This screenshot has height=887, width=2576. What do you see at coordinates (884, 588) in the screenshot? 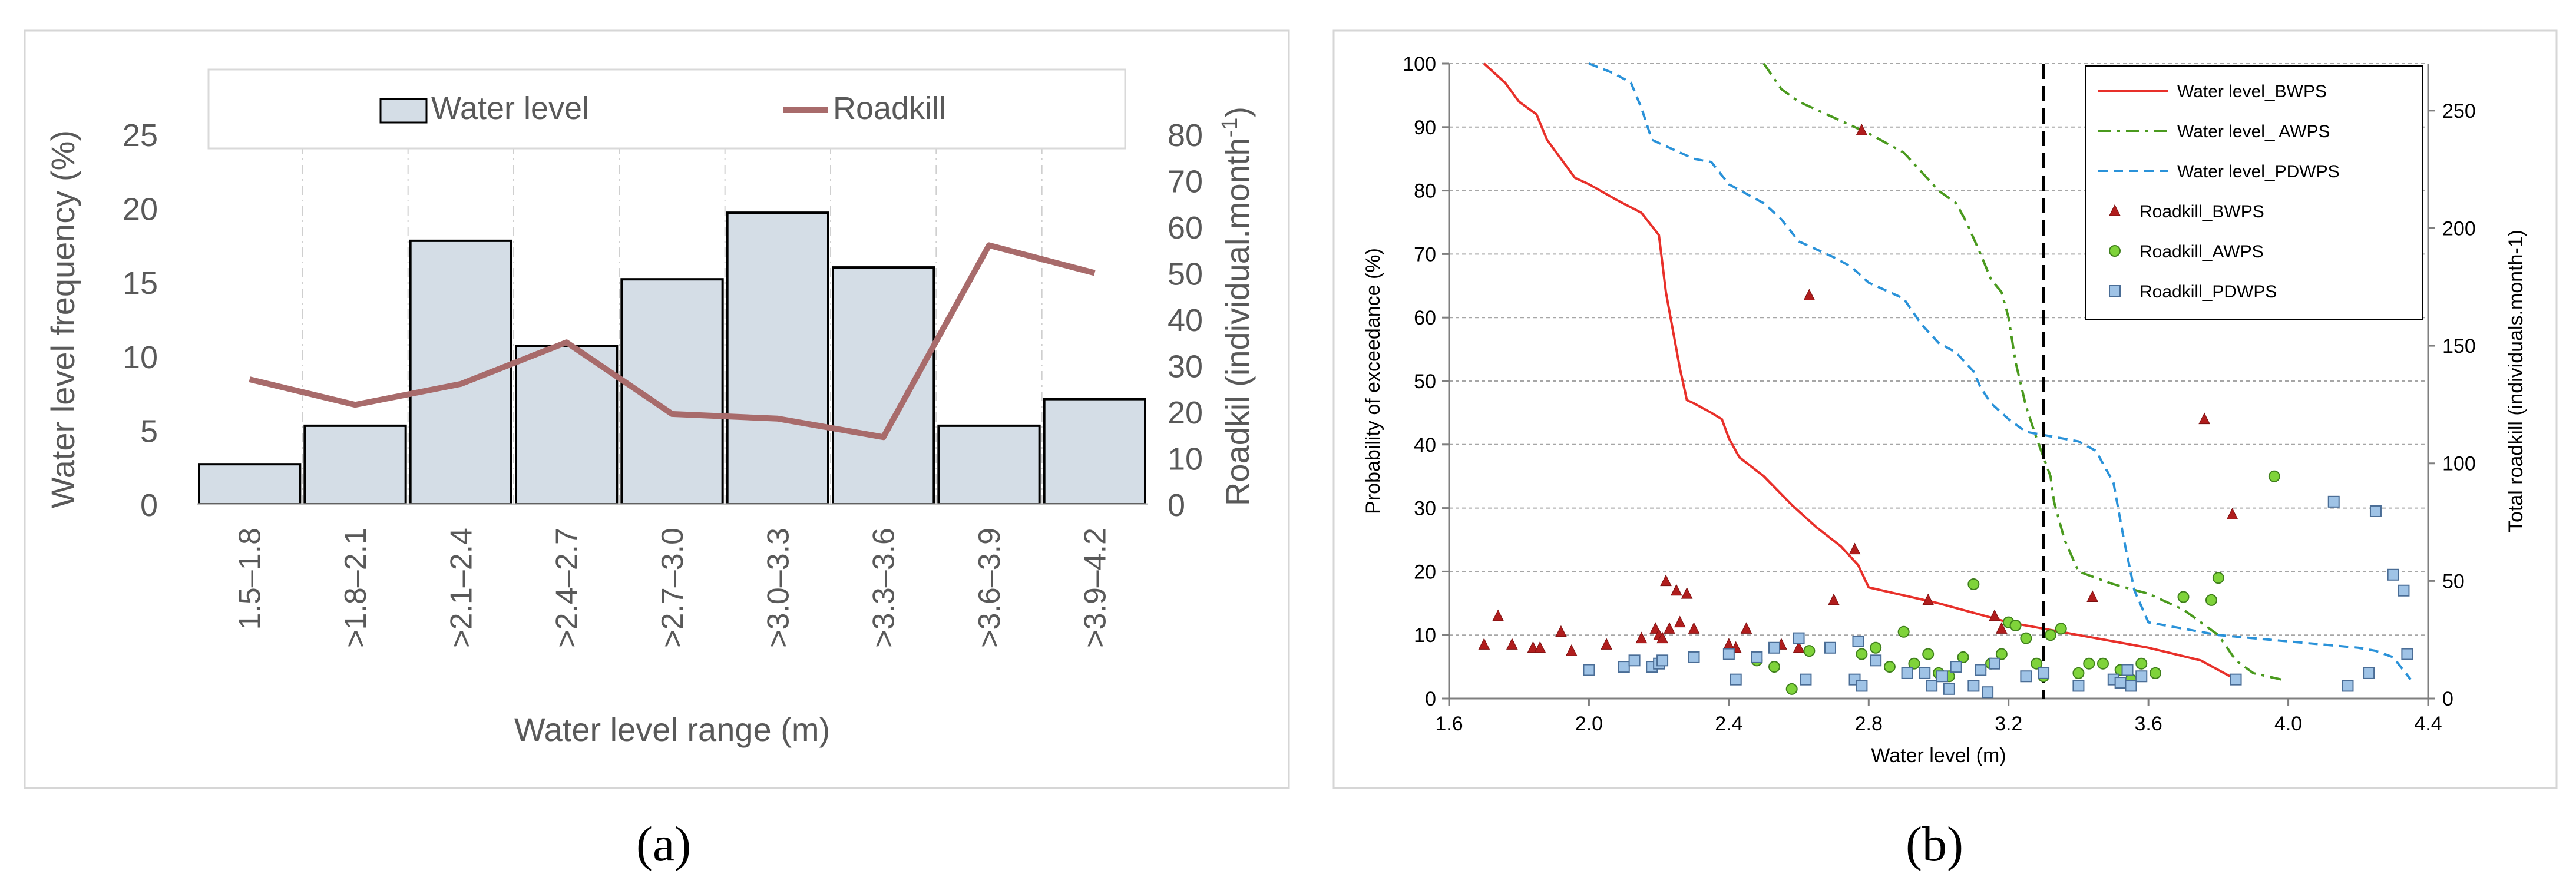
I see `x-tick-label: >3.3–3.6` at bounding box center [884, 588].